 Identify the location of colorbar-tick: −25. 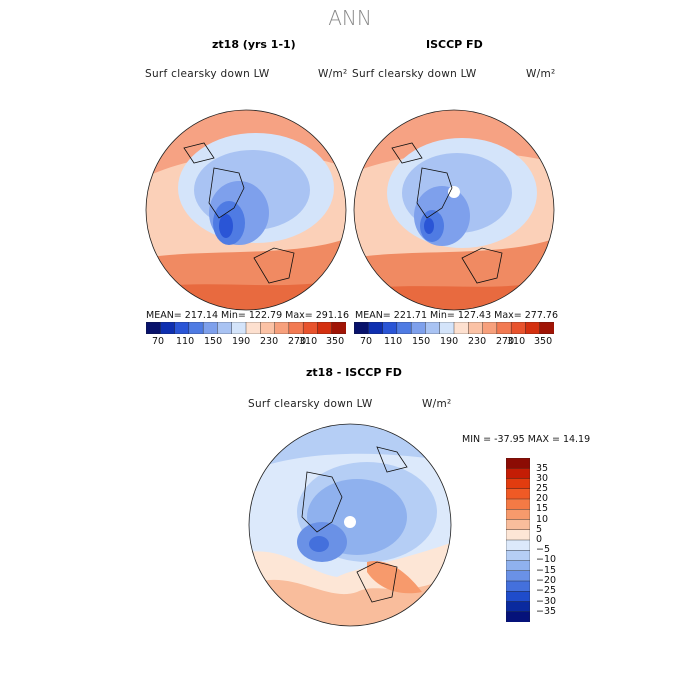
(546, 590).